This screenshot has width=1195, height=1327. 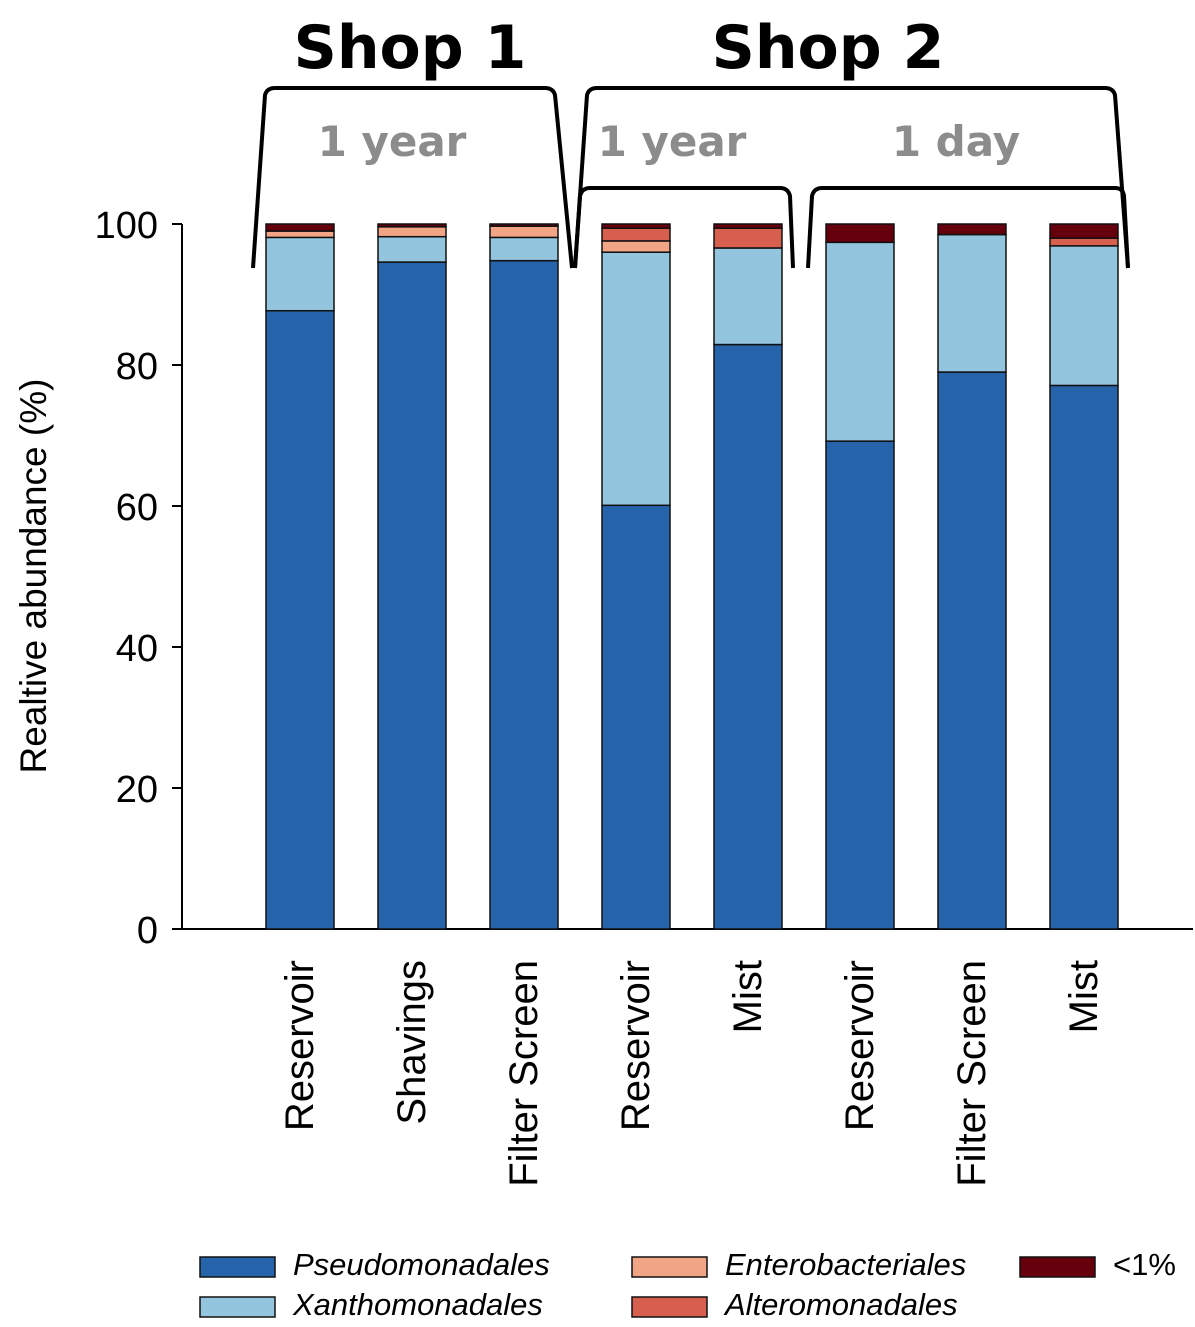 I want to click on group-headers: Shop 1 Shop 2 1 year 1 year 1 day, so click(x=690, y=141).